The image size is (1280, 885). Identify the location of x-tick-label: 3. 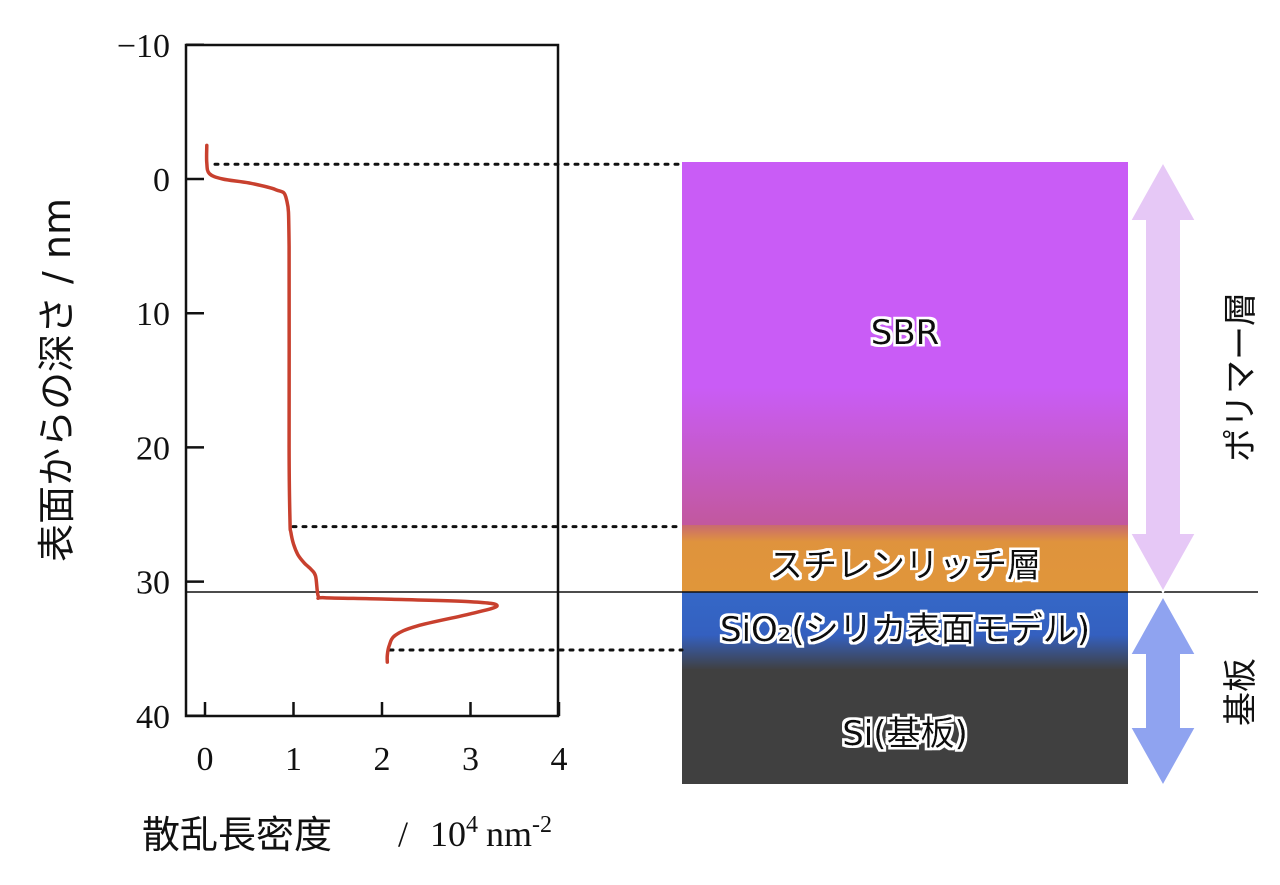
(470, 759).